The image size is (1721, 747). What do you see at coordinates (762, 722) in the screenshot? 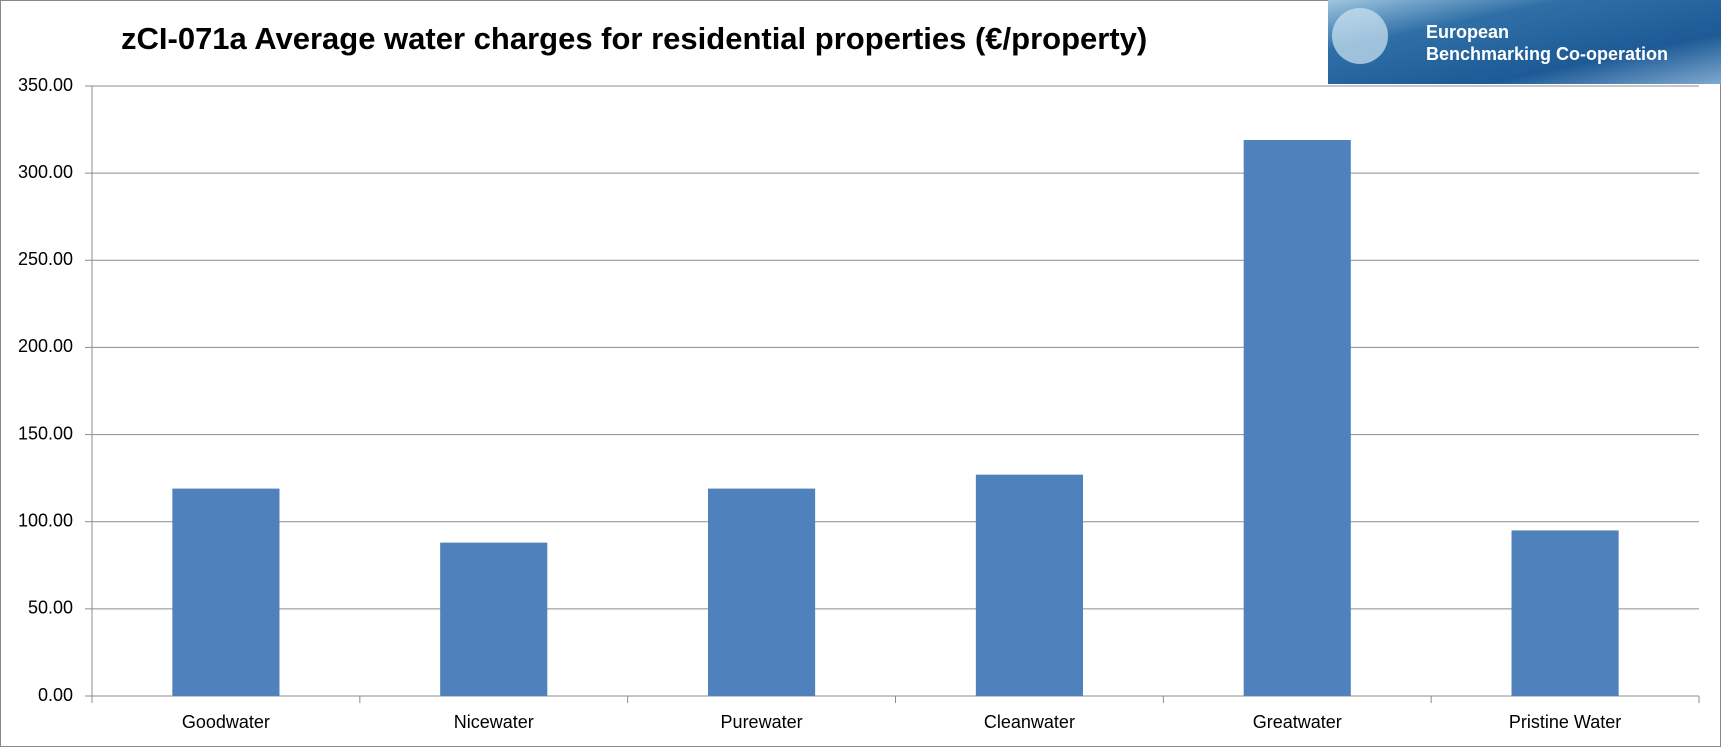
I see `x-tick-label: Purewater` at bounding box center [762, 722].